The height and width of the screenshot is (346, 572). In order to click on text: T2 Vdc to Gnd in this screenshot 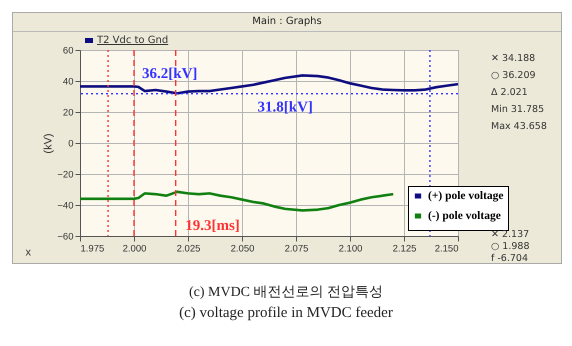, I will do `click(132, 40)`.